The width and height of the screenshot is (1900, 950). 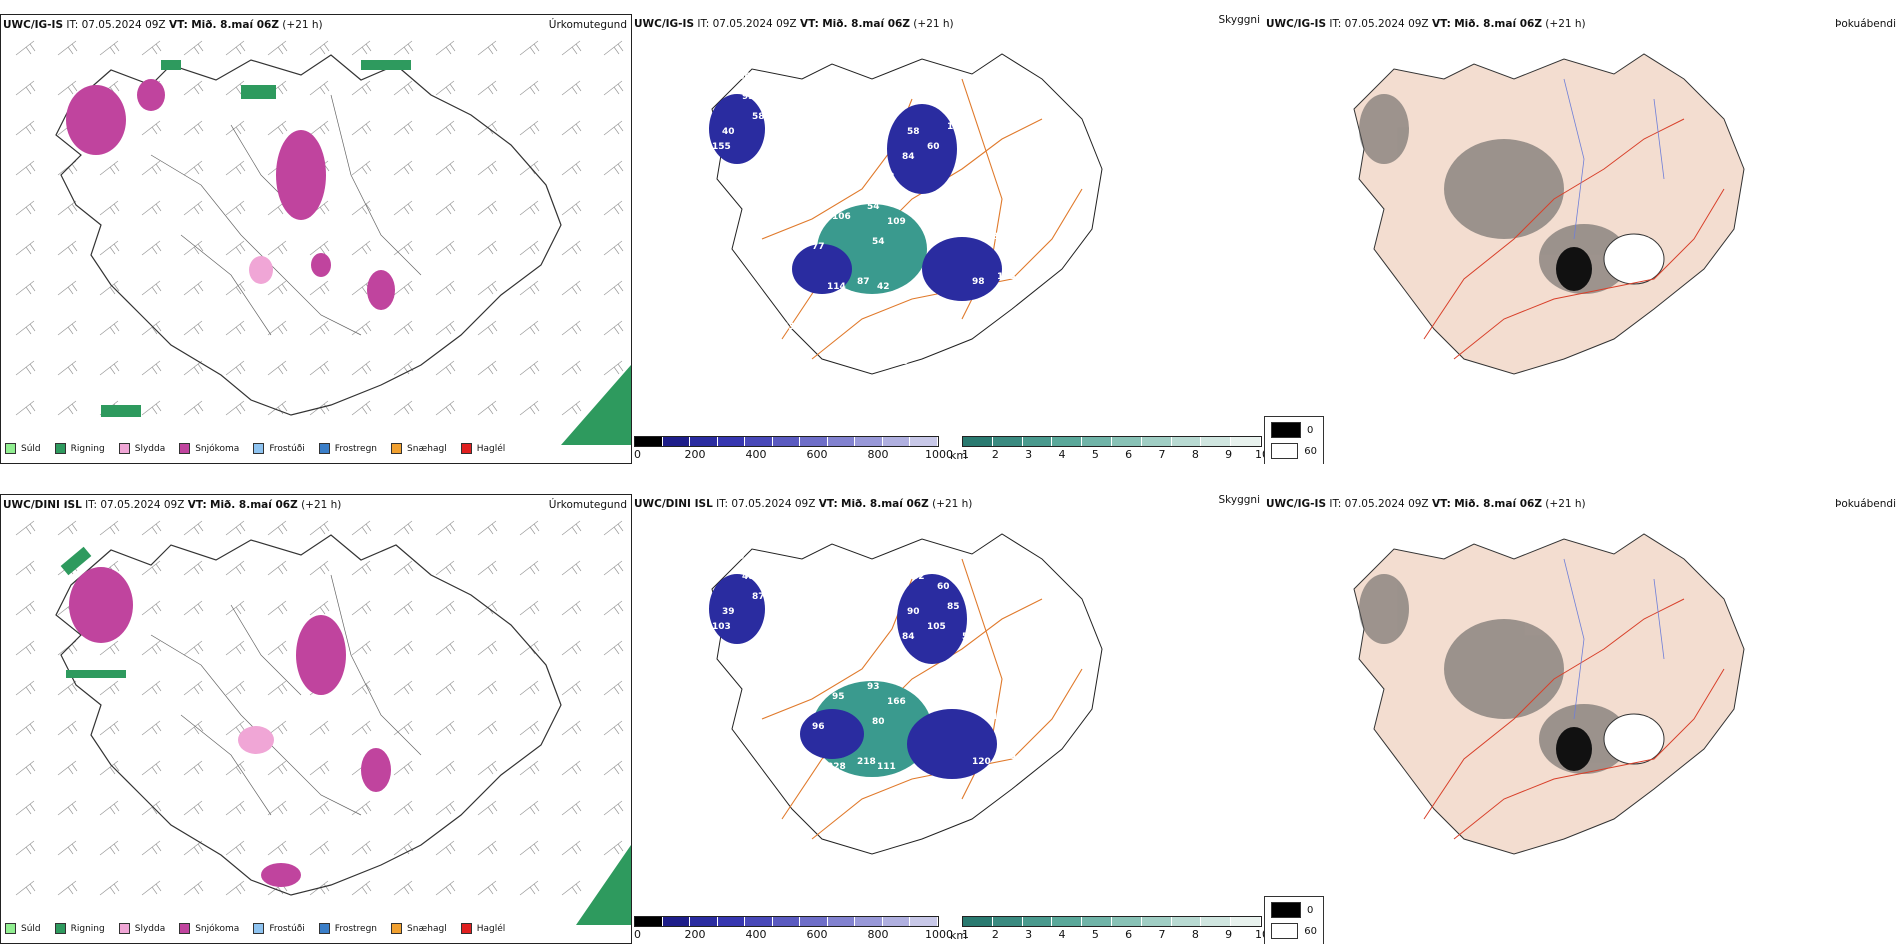 I want to click on legend-item-rigning: Rigning, so click(x=79, y=448).